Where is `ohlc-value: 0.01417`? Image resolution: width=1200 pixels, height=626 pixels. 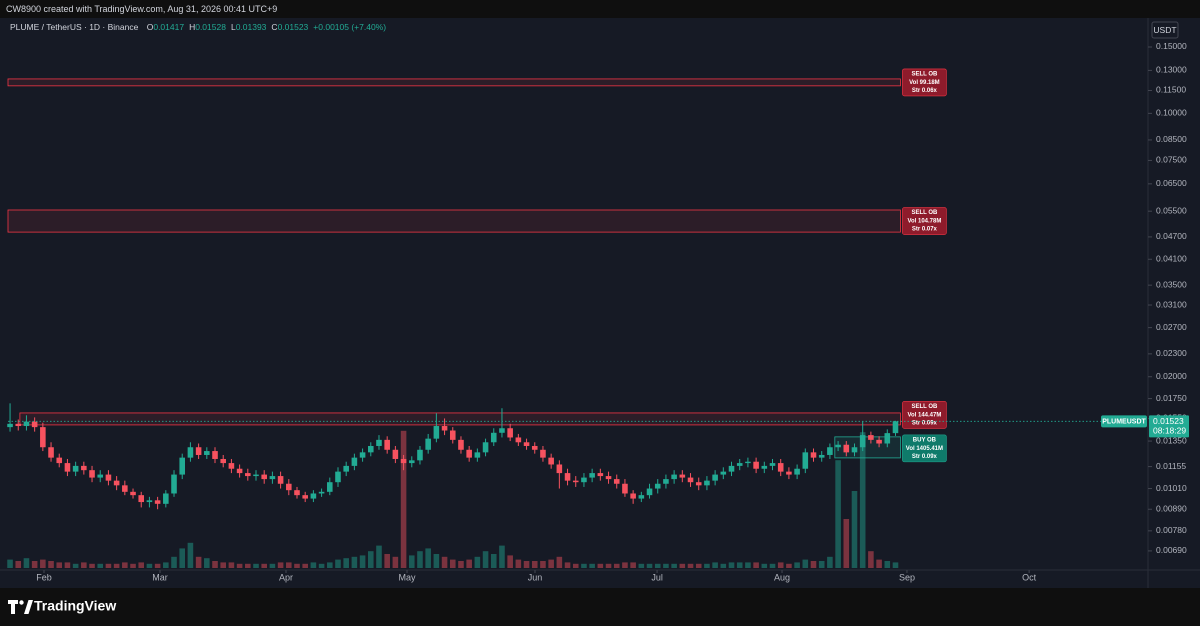
ohlc-value: 0.01417 is located at coordinates (169, 27).